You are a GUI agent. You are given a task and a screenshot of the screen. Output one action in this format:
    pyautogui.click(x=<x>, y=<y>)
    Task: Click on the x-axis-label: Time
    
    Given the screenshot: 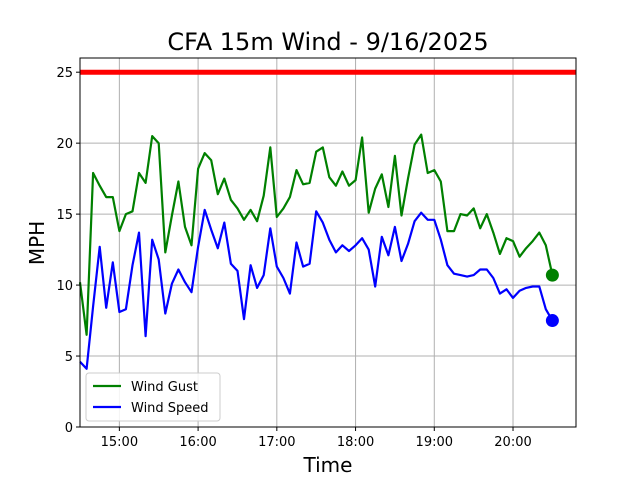 What is the action you would take?
    pyautogui.click(x=328, y=465)
    